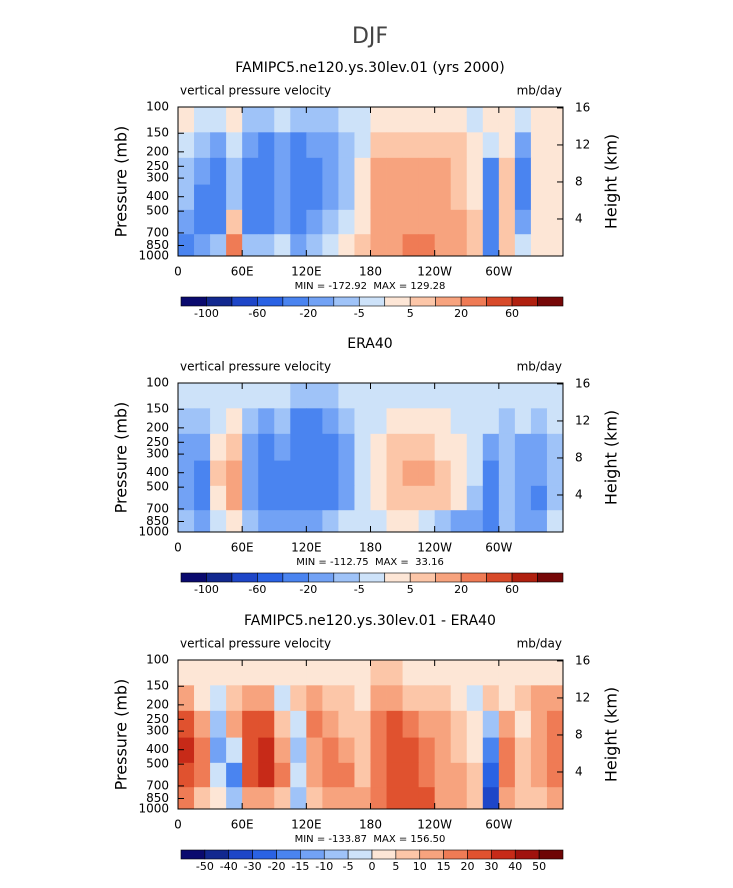 The image size is (733, 888). Describe the element at coordinates (157, 409) in the screenshot. I see `y-tick-label: 150` at that location.